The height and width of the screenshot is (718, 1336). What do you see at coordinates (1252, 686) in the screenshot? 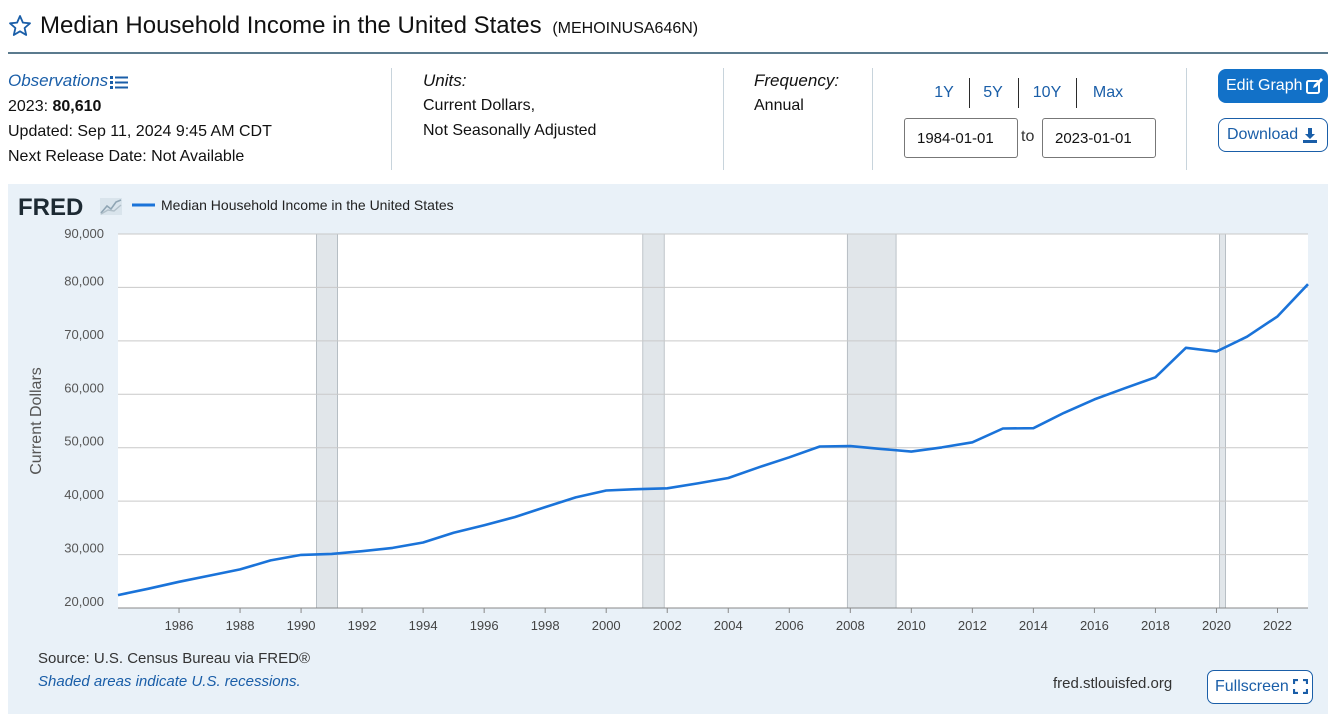
I see `fullscreen-label: Fullscreen` at bounding box center [1252, 686].